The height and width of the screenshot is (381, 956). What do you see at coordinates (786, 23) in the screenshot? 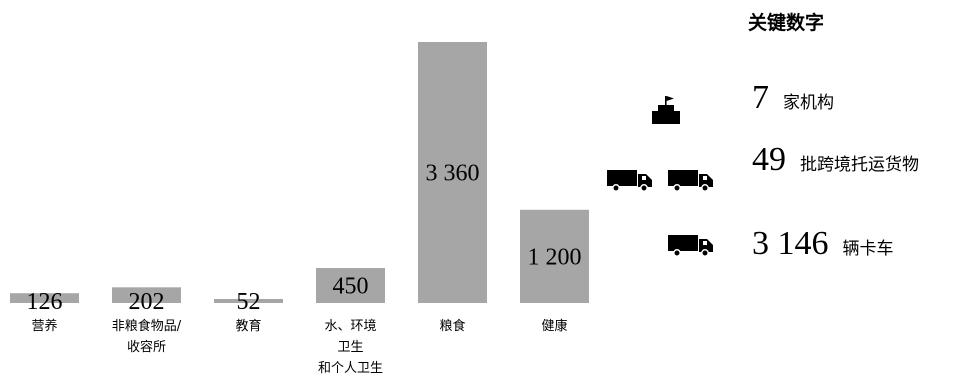
I see `key-figures-title: 关键数字` at bounding box center [786, 23].